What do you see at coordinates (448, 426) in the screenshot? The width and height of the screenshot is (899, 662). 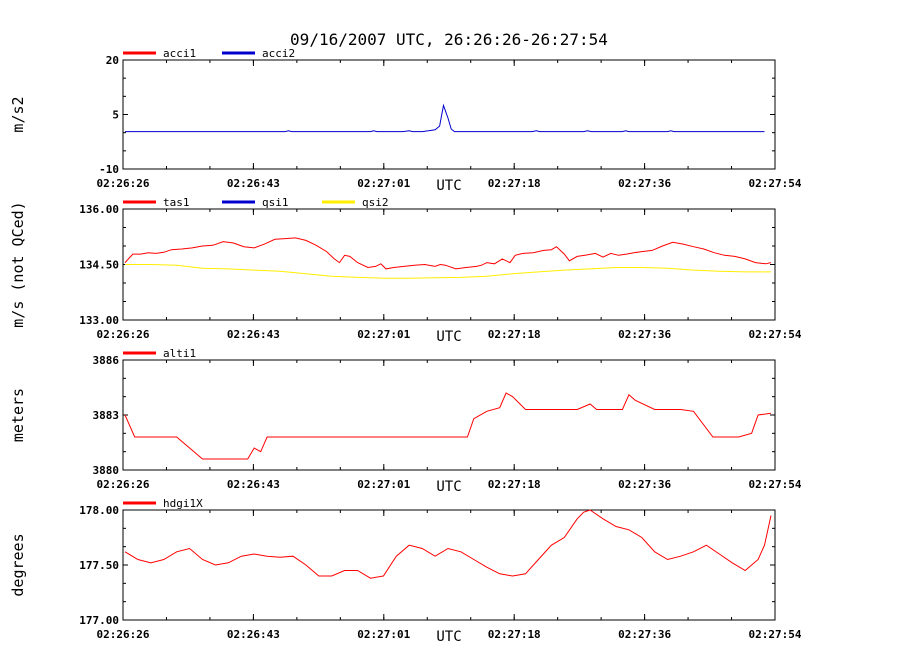 I see `series-line-alti1` at bounding box center [448, 426].